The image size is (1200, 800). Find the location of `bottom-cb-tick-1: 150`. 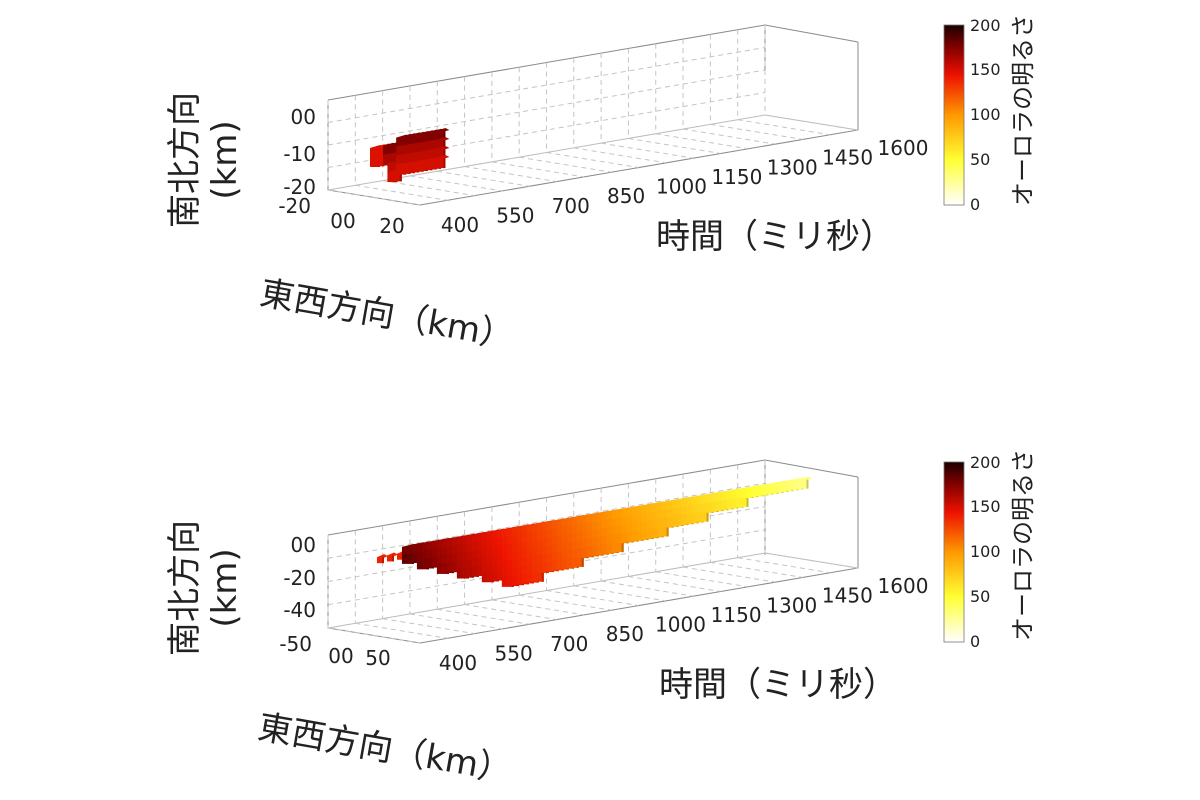

bottom-cb-tick-1: 150 is located at coordinates (985, 506).